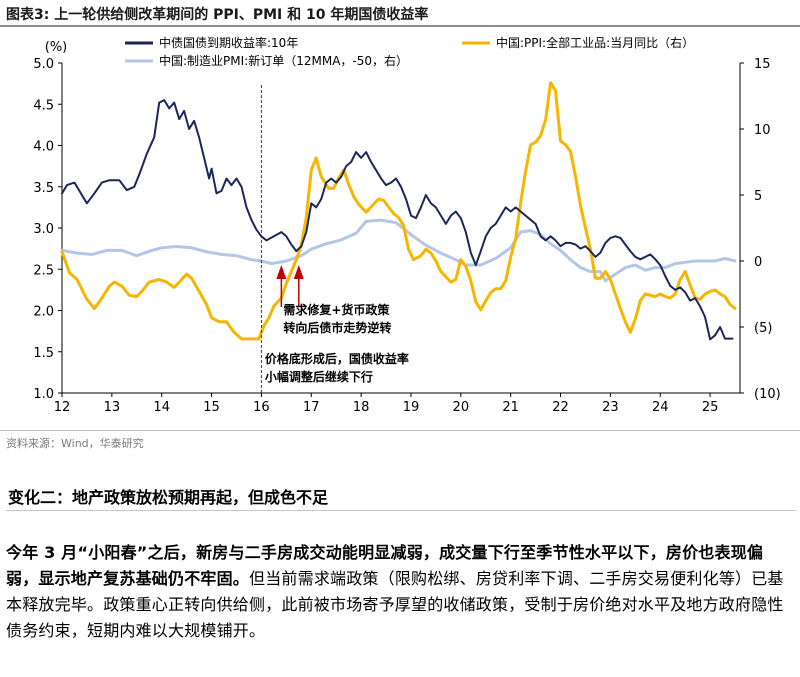  I want to click on left-tick-label: 4.0, so click(43, 147).